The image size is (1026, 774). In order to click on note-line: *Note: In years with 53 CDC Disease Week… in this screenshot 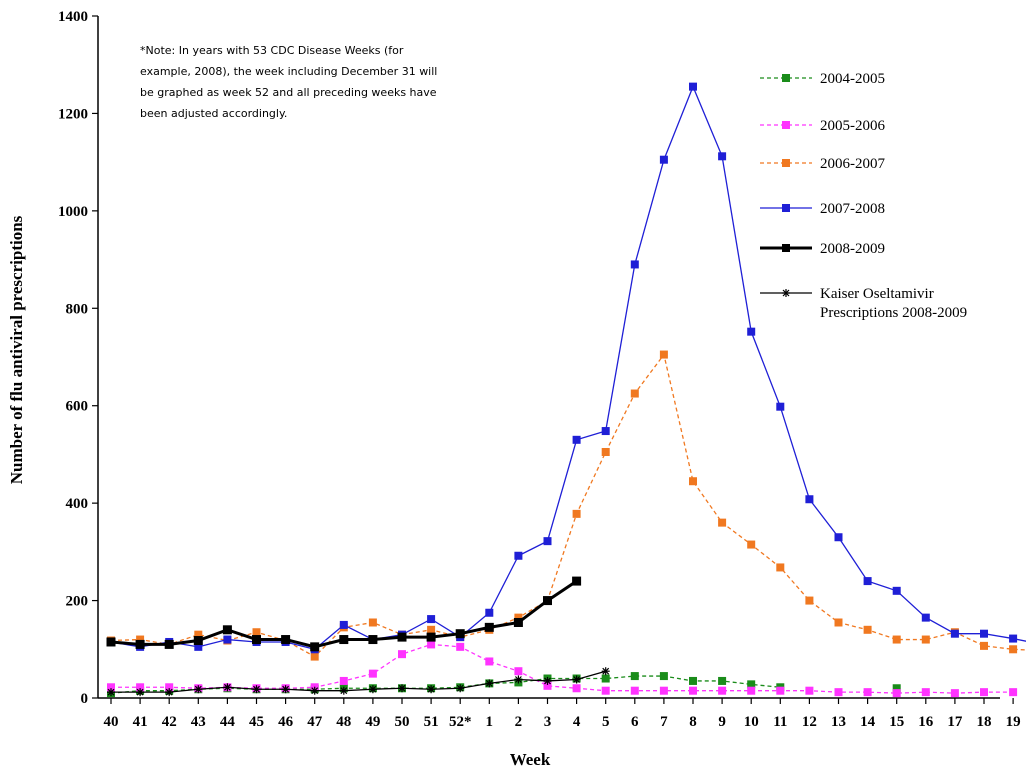, I will do `click(272, 50)`.